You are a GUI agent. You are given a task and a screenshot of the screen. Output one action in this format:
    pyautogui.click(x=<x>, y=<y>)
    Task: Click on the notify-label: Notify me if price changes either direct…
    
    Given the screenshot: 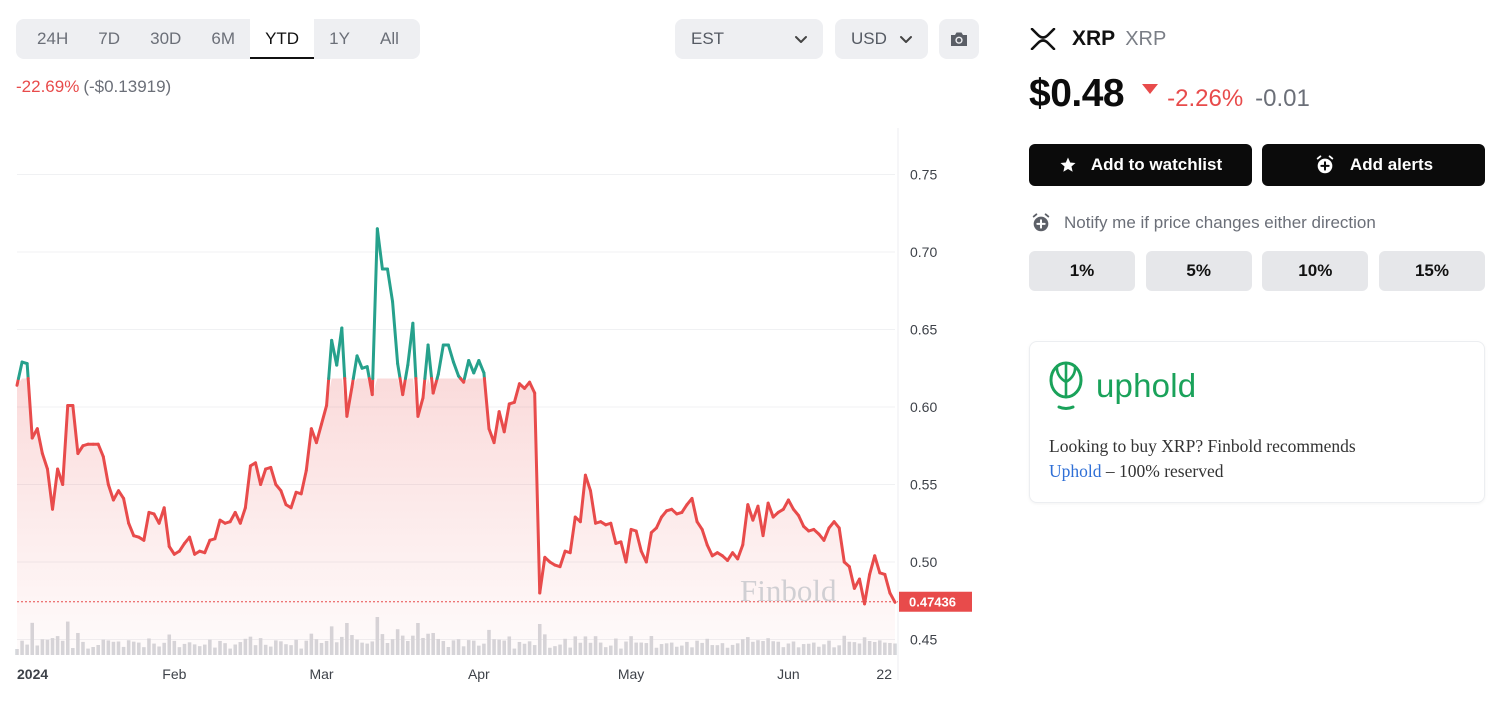 What is the action you would take?
    pyautogui.click(x=1220, y=222)
    